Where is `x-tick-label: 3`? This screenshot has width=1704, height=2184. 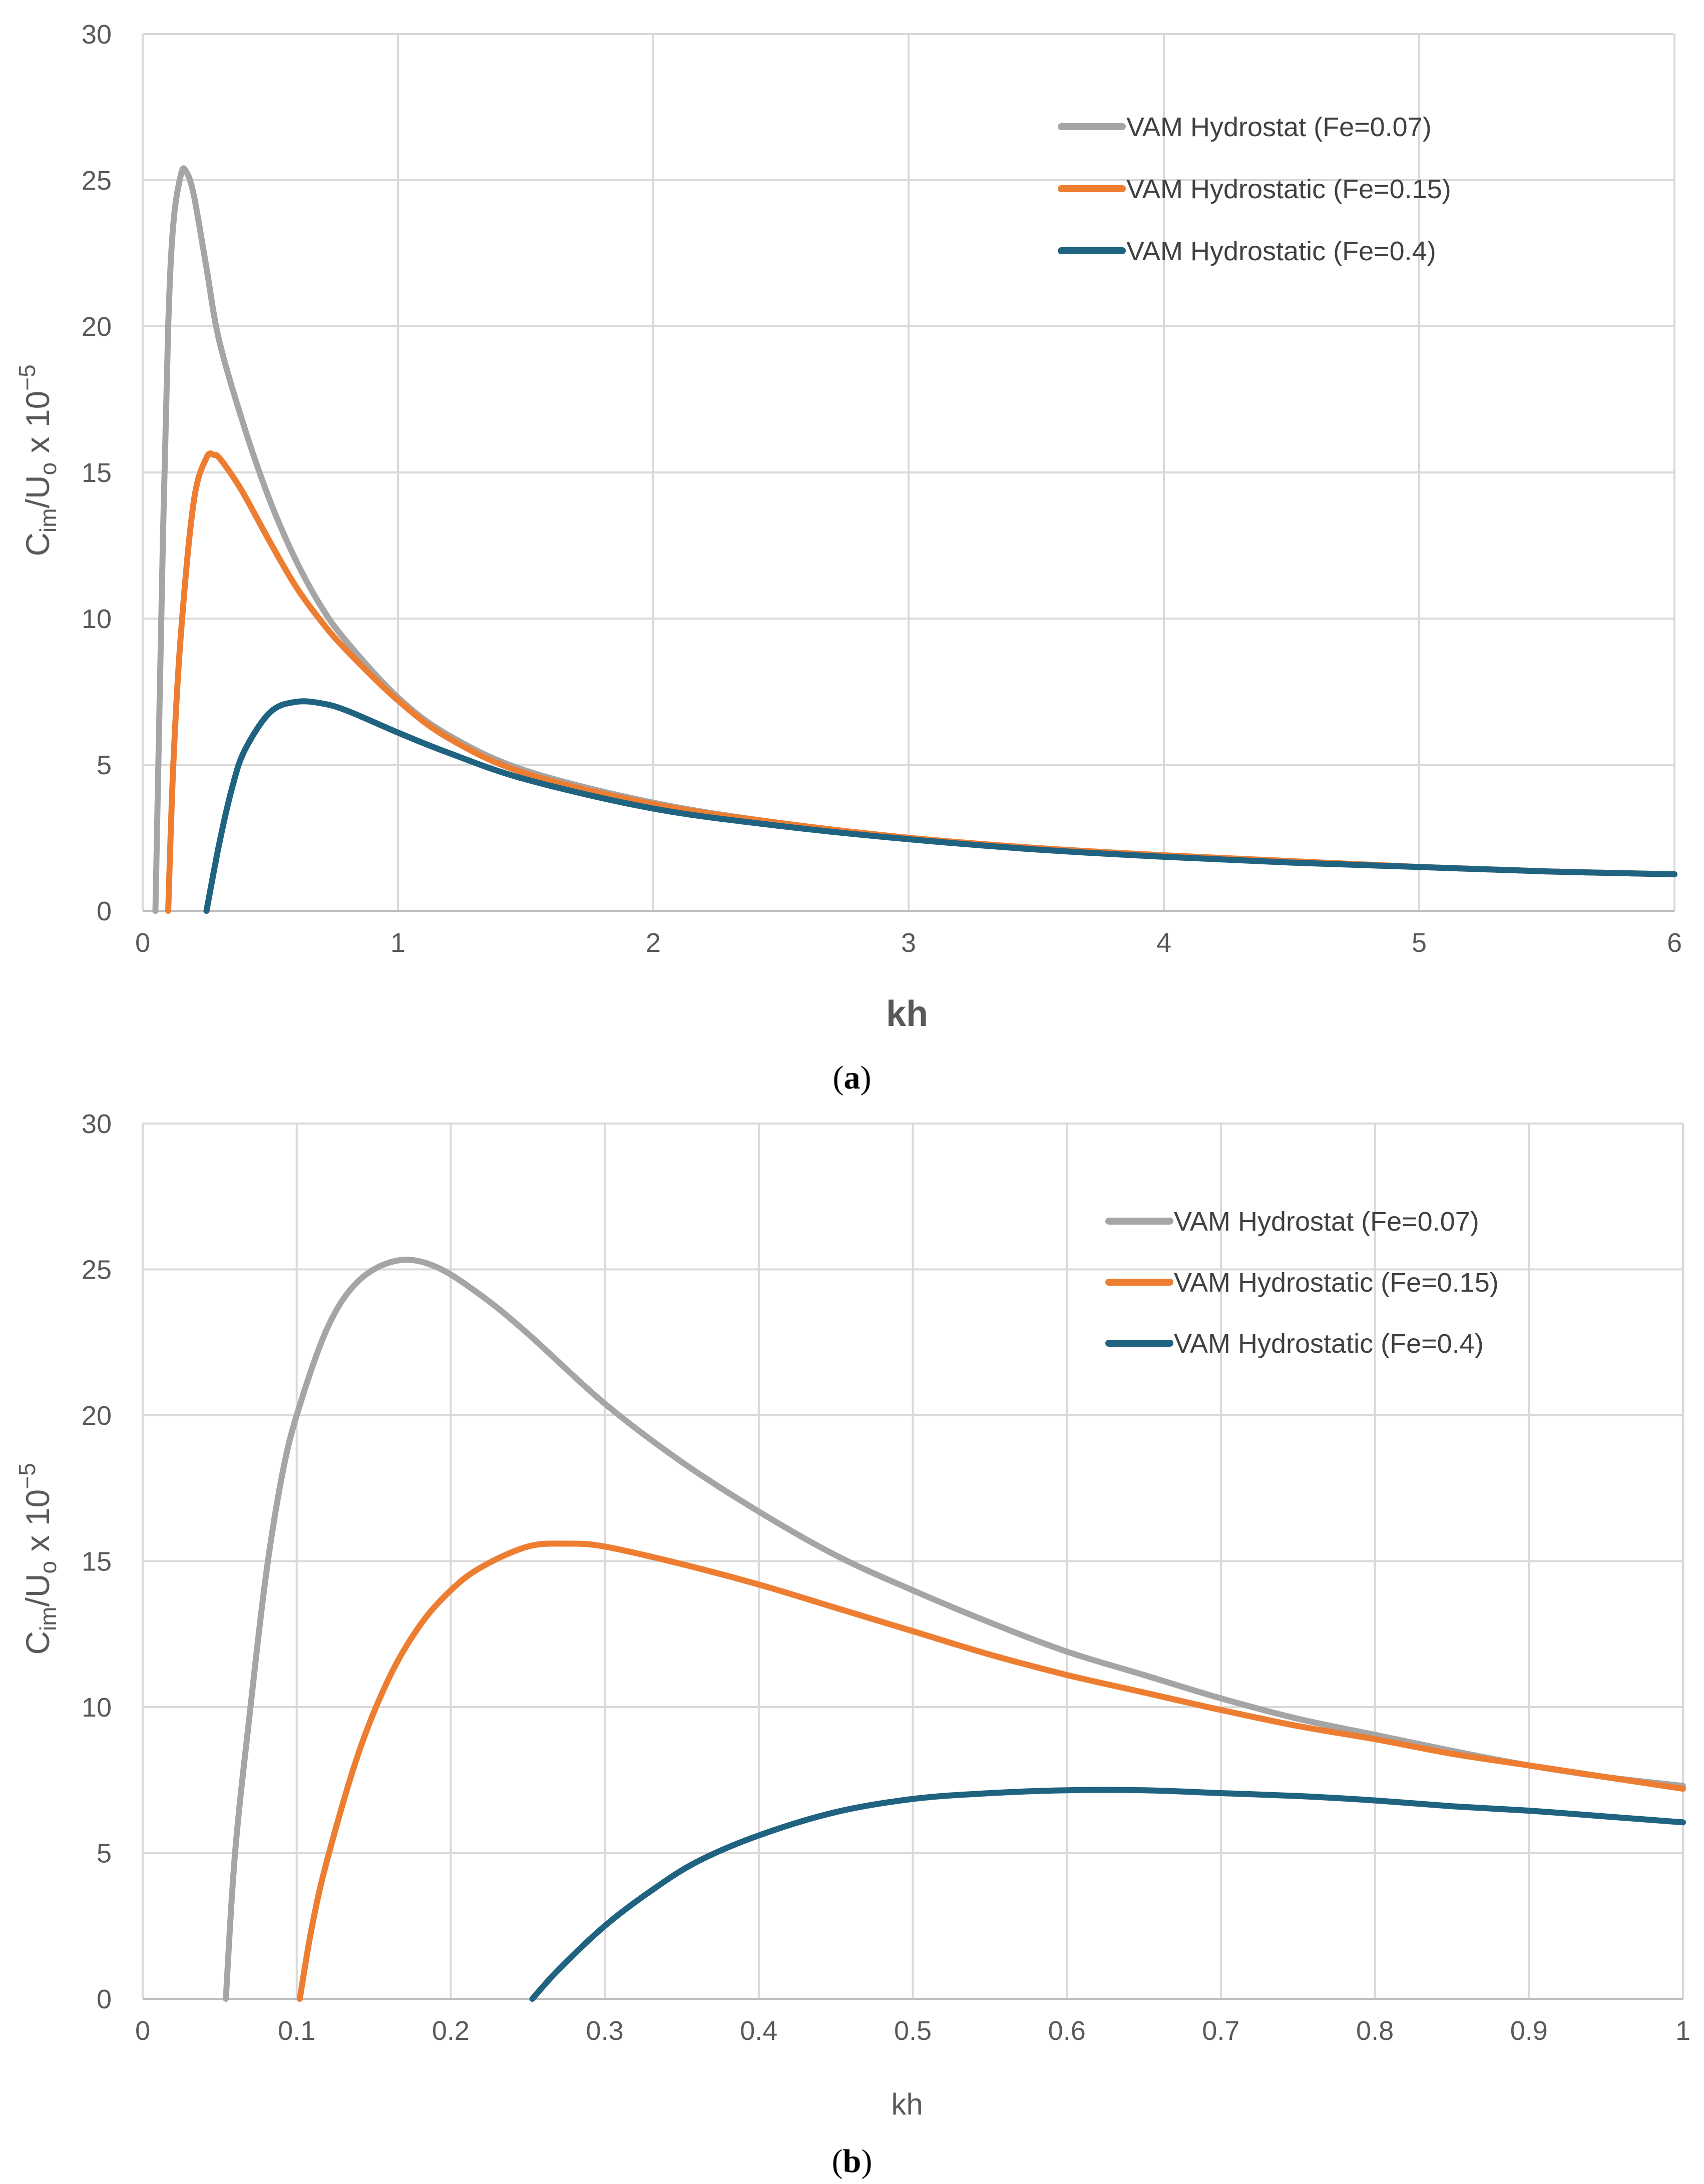
x-tick-label: 3 is located at coordinates (909, 943).